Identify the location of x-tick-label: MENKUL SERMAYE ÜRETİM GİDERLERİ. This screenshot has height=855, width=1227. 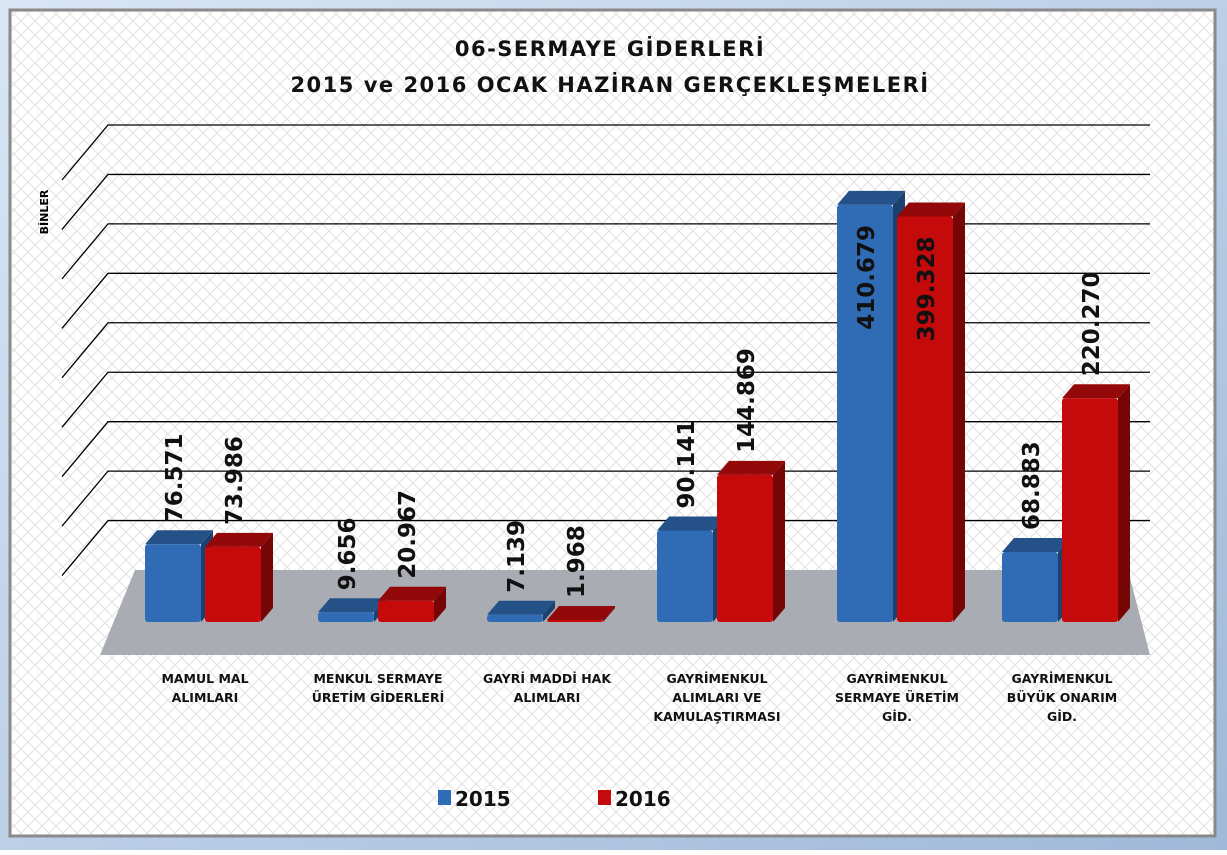
(378, 688).